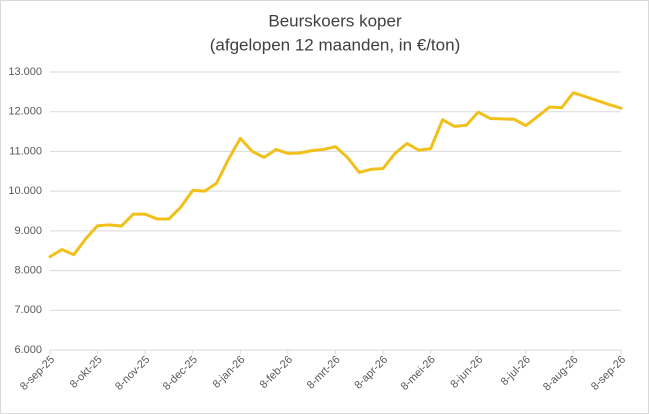 This screenshot has width=649, height=414. I want to click on chart-title: Beurskoers koper, so click(335, 20).